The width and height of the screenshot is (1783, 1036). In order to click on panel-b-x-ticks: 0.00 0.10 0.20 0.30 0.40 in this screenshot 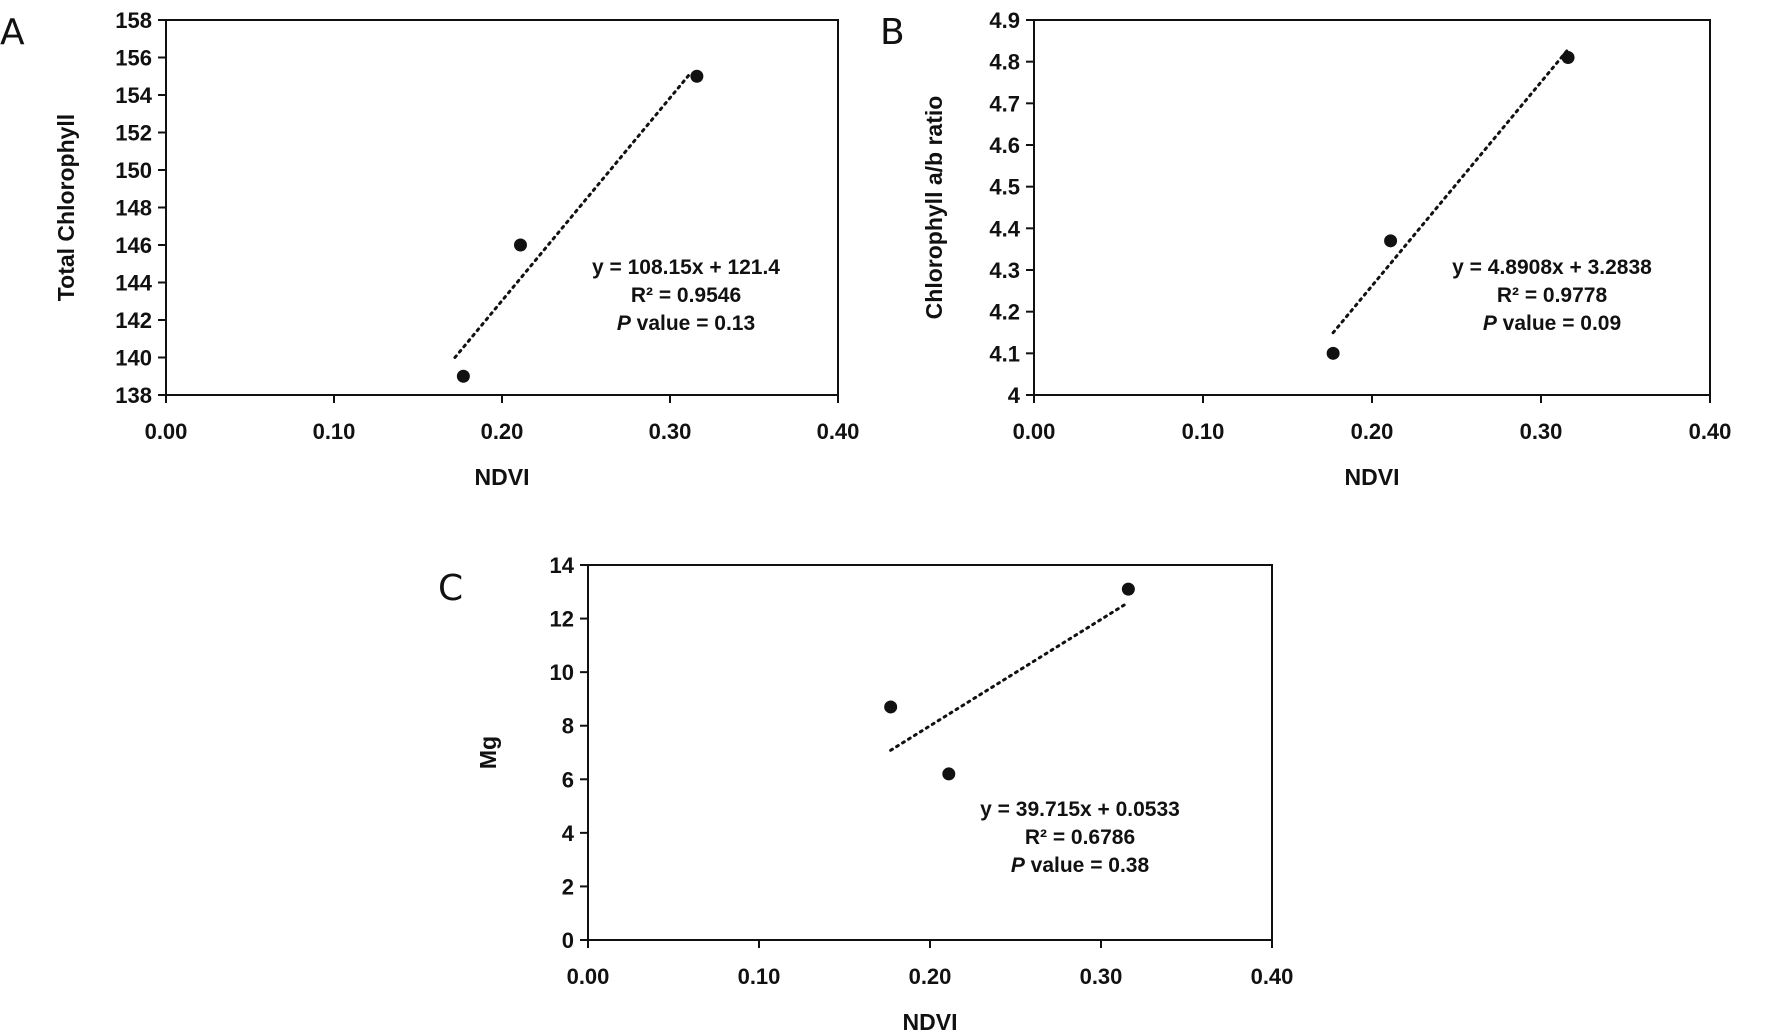, I will do `click(1372, 419)`.